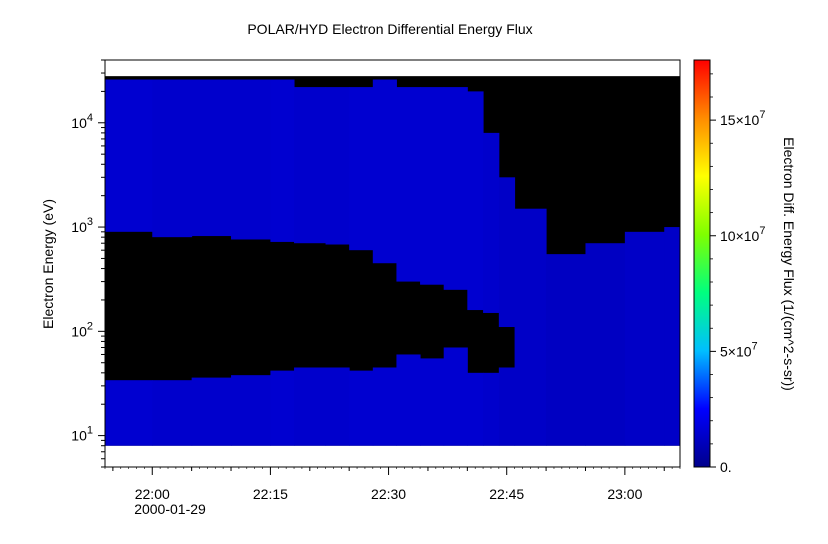 The height and width of the screenshot is (544, 828). Describe the element at coordinates (388, 494) in the screenshot. I see `x-tick-label: 22:30` at that location.